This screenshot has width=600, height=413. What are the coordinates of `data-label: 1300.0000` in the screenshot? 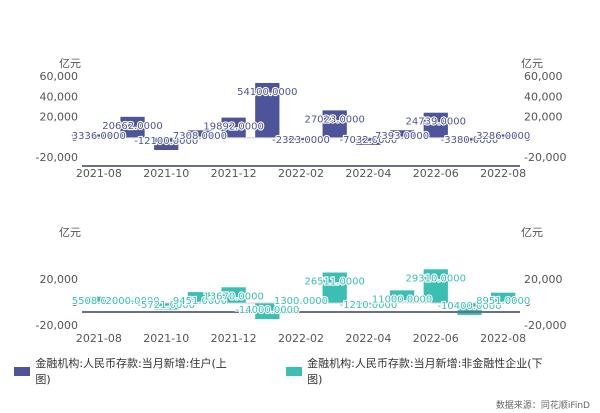 It's located at (301, 301).